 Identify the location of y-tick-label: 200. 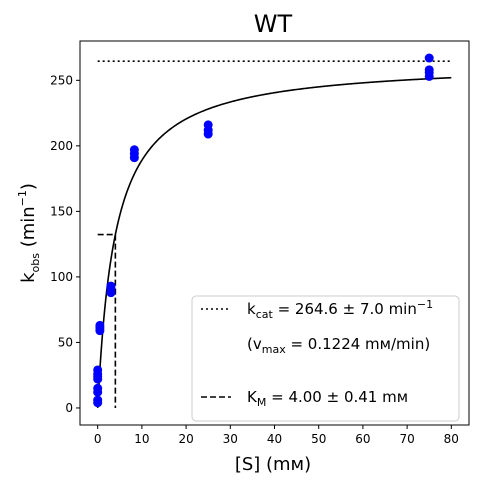
(61, 146).